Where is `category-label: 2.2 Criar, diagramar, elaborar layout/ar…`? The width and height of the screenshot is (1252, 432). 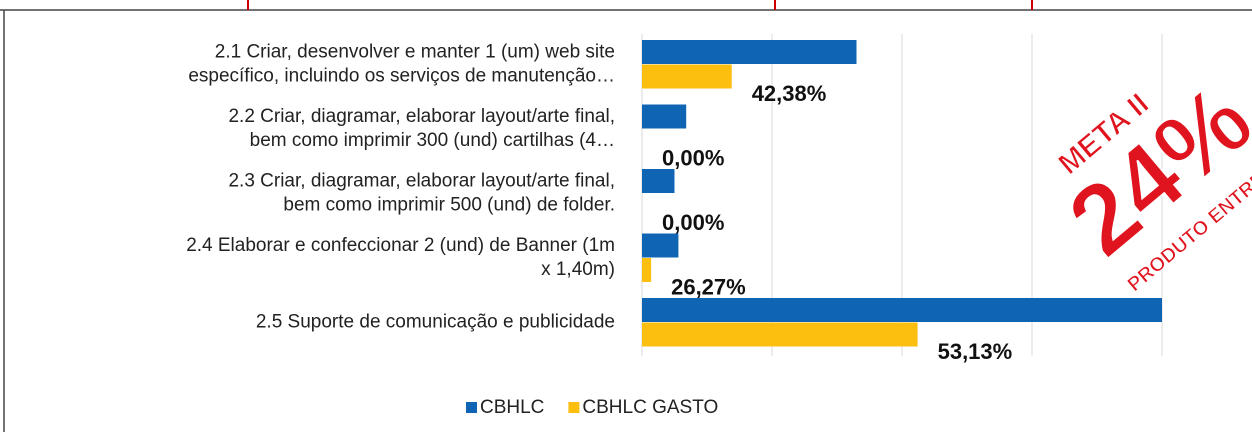 category-label: 2.2 Criar, diagramar, elaborar layout/ar… is located at coordinates (421, 116).